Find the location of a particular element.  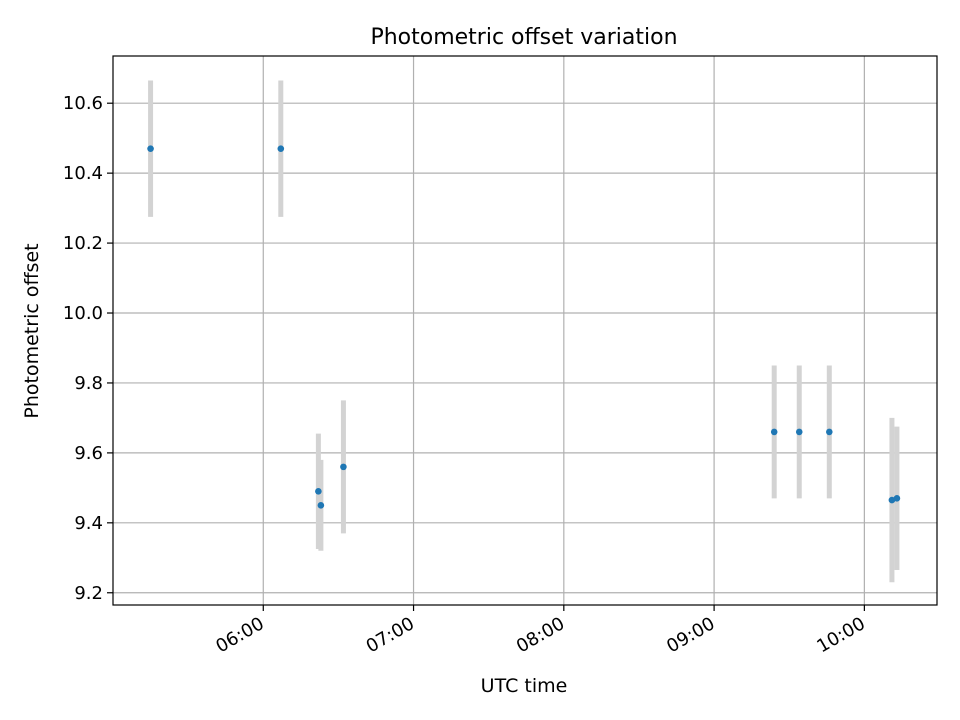

y-tick-label: 9.2 is located at coordinates (88, 593).